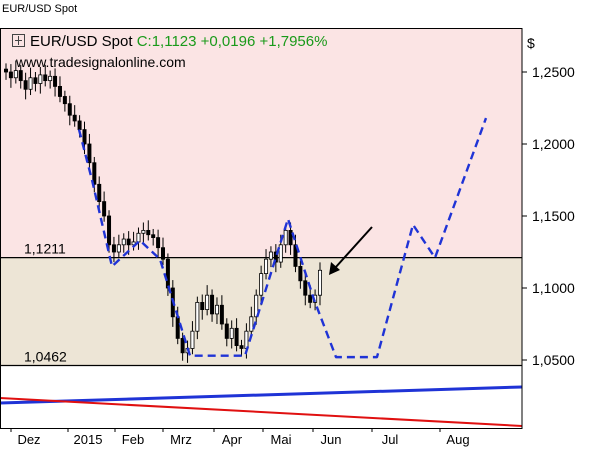 The image size is (595, 450). What do you see at coordinates (88, 439) in the screenshot?
I see `x-tick-label: 2015` at bounding box center [88, 439].